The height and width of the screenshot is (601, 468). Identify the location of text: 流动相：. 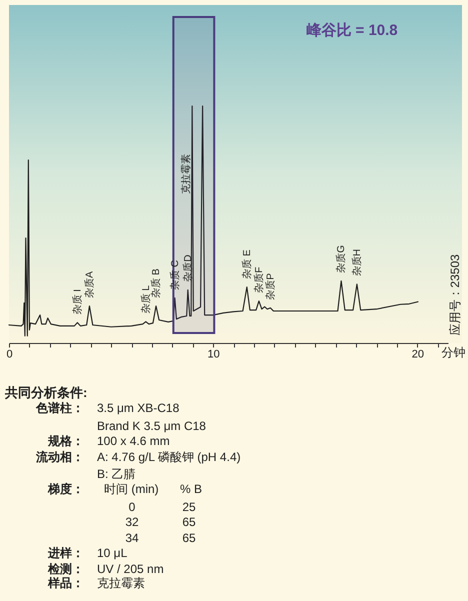
(59, 457).